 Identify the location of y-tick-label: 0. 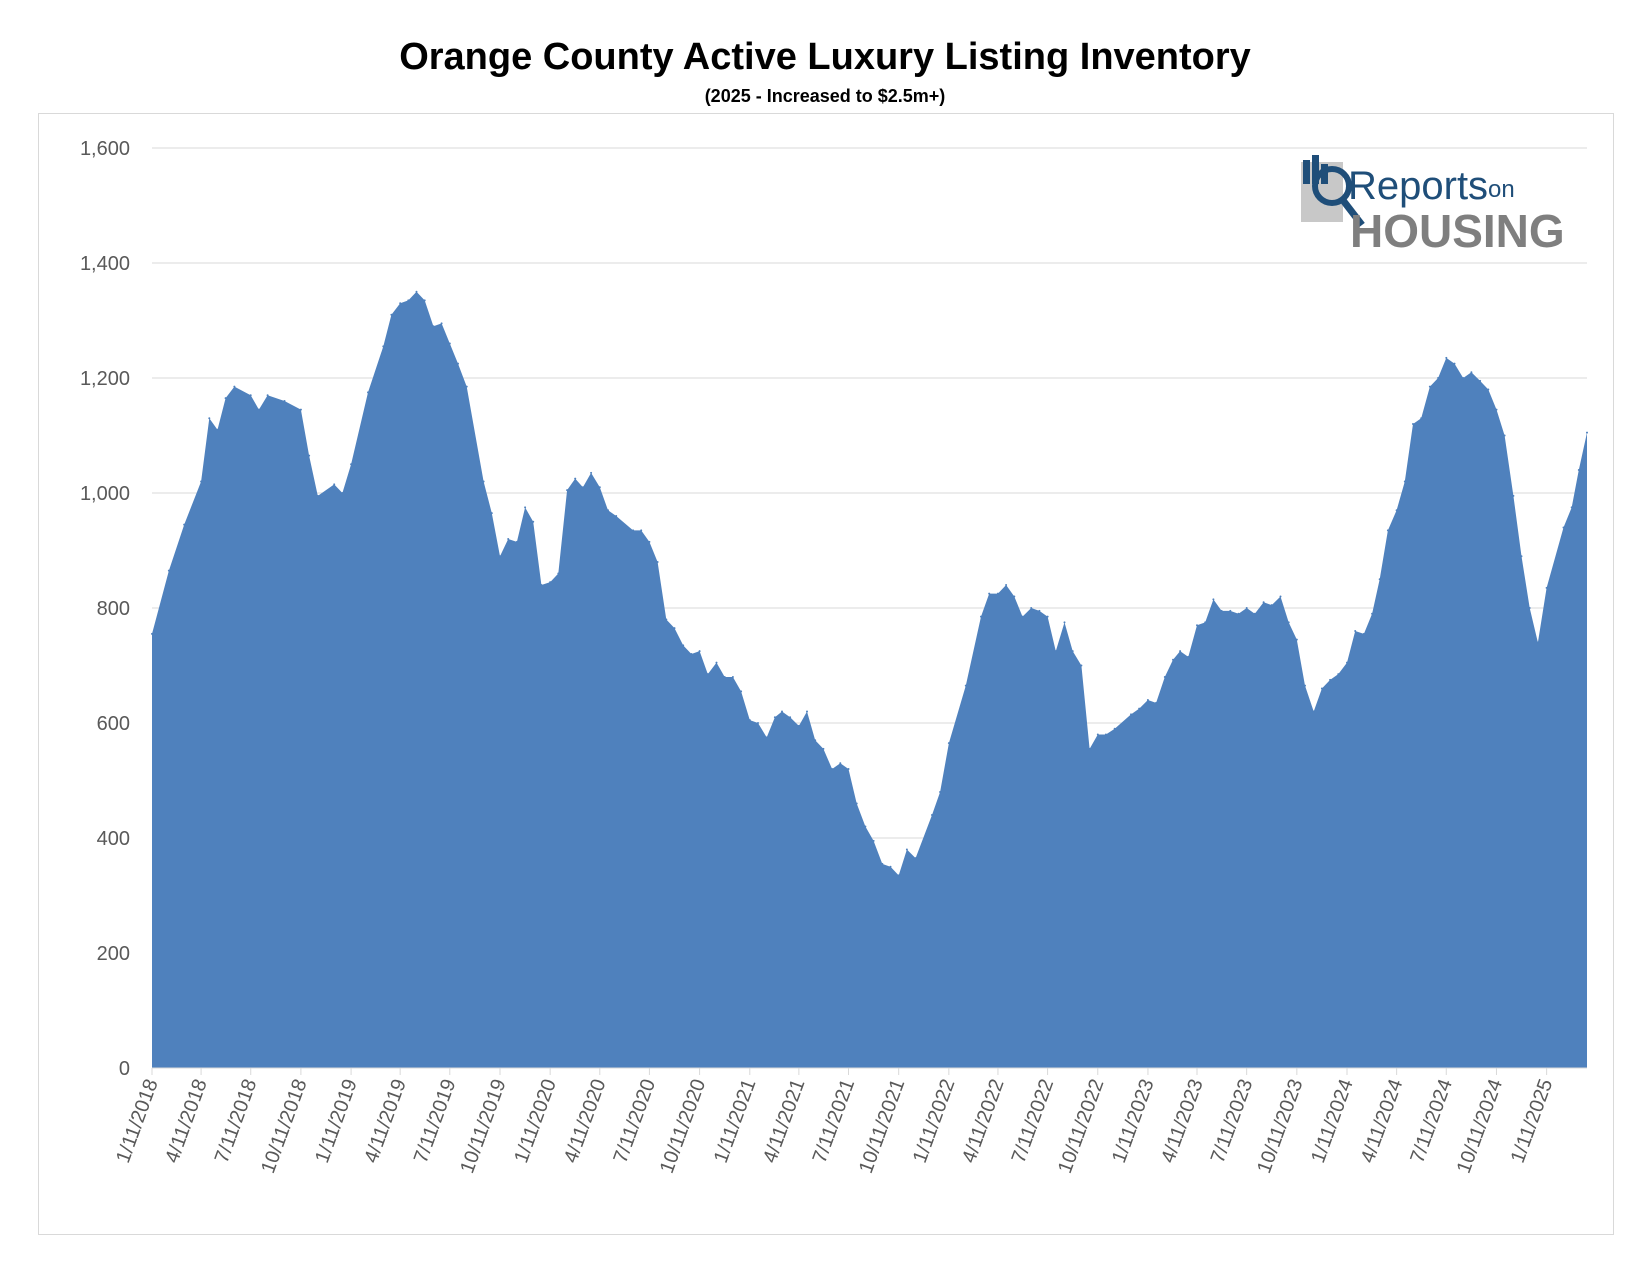
(124, 1069).